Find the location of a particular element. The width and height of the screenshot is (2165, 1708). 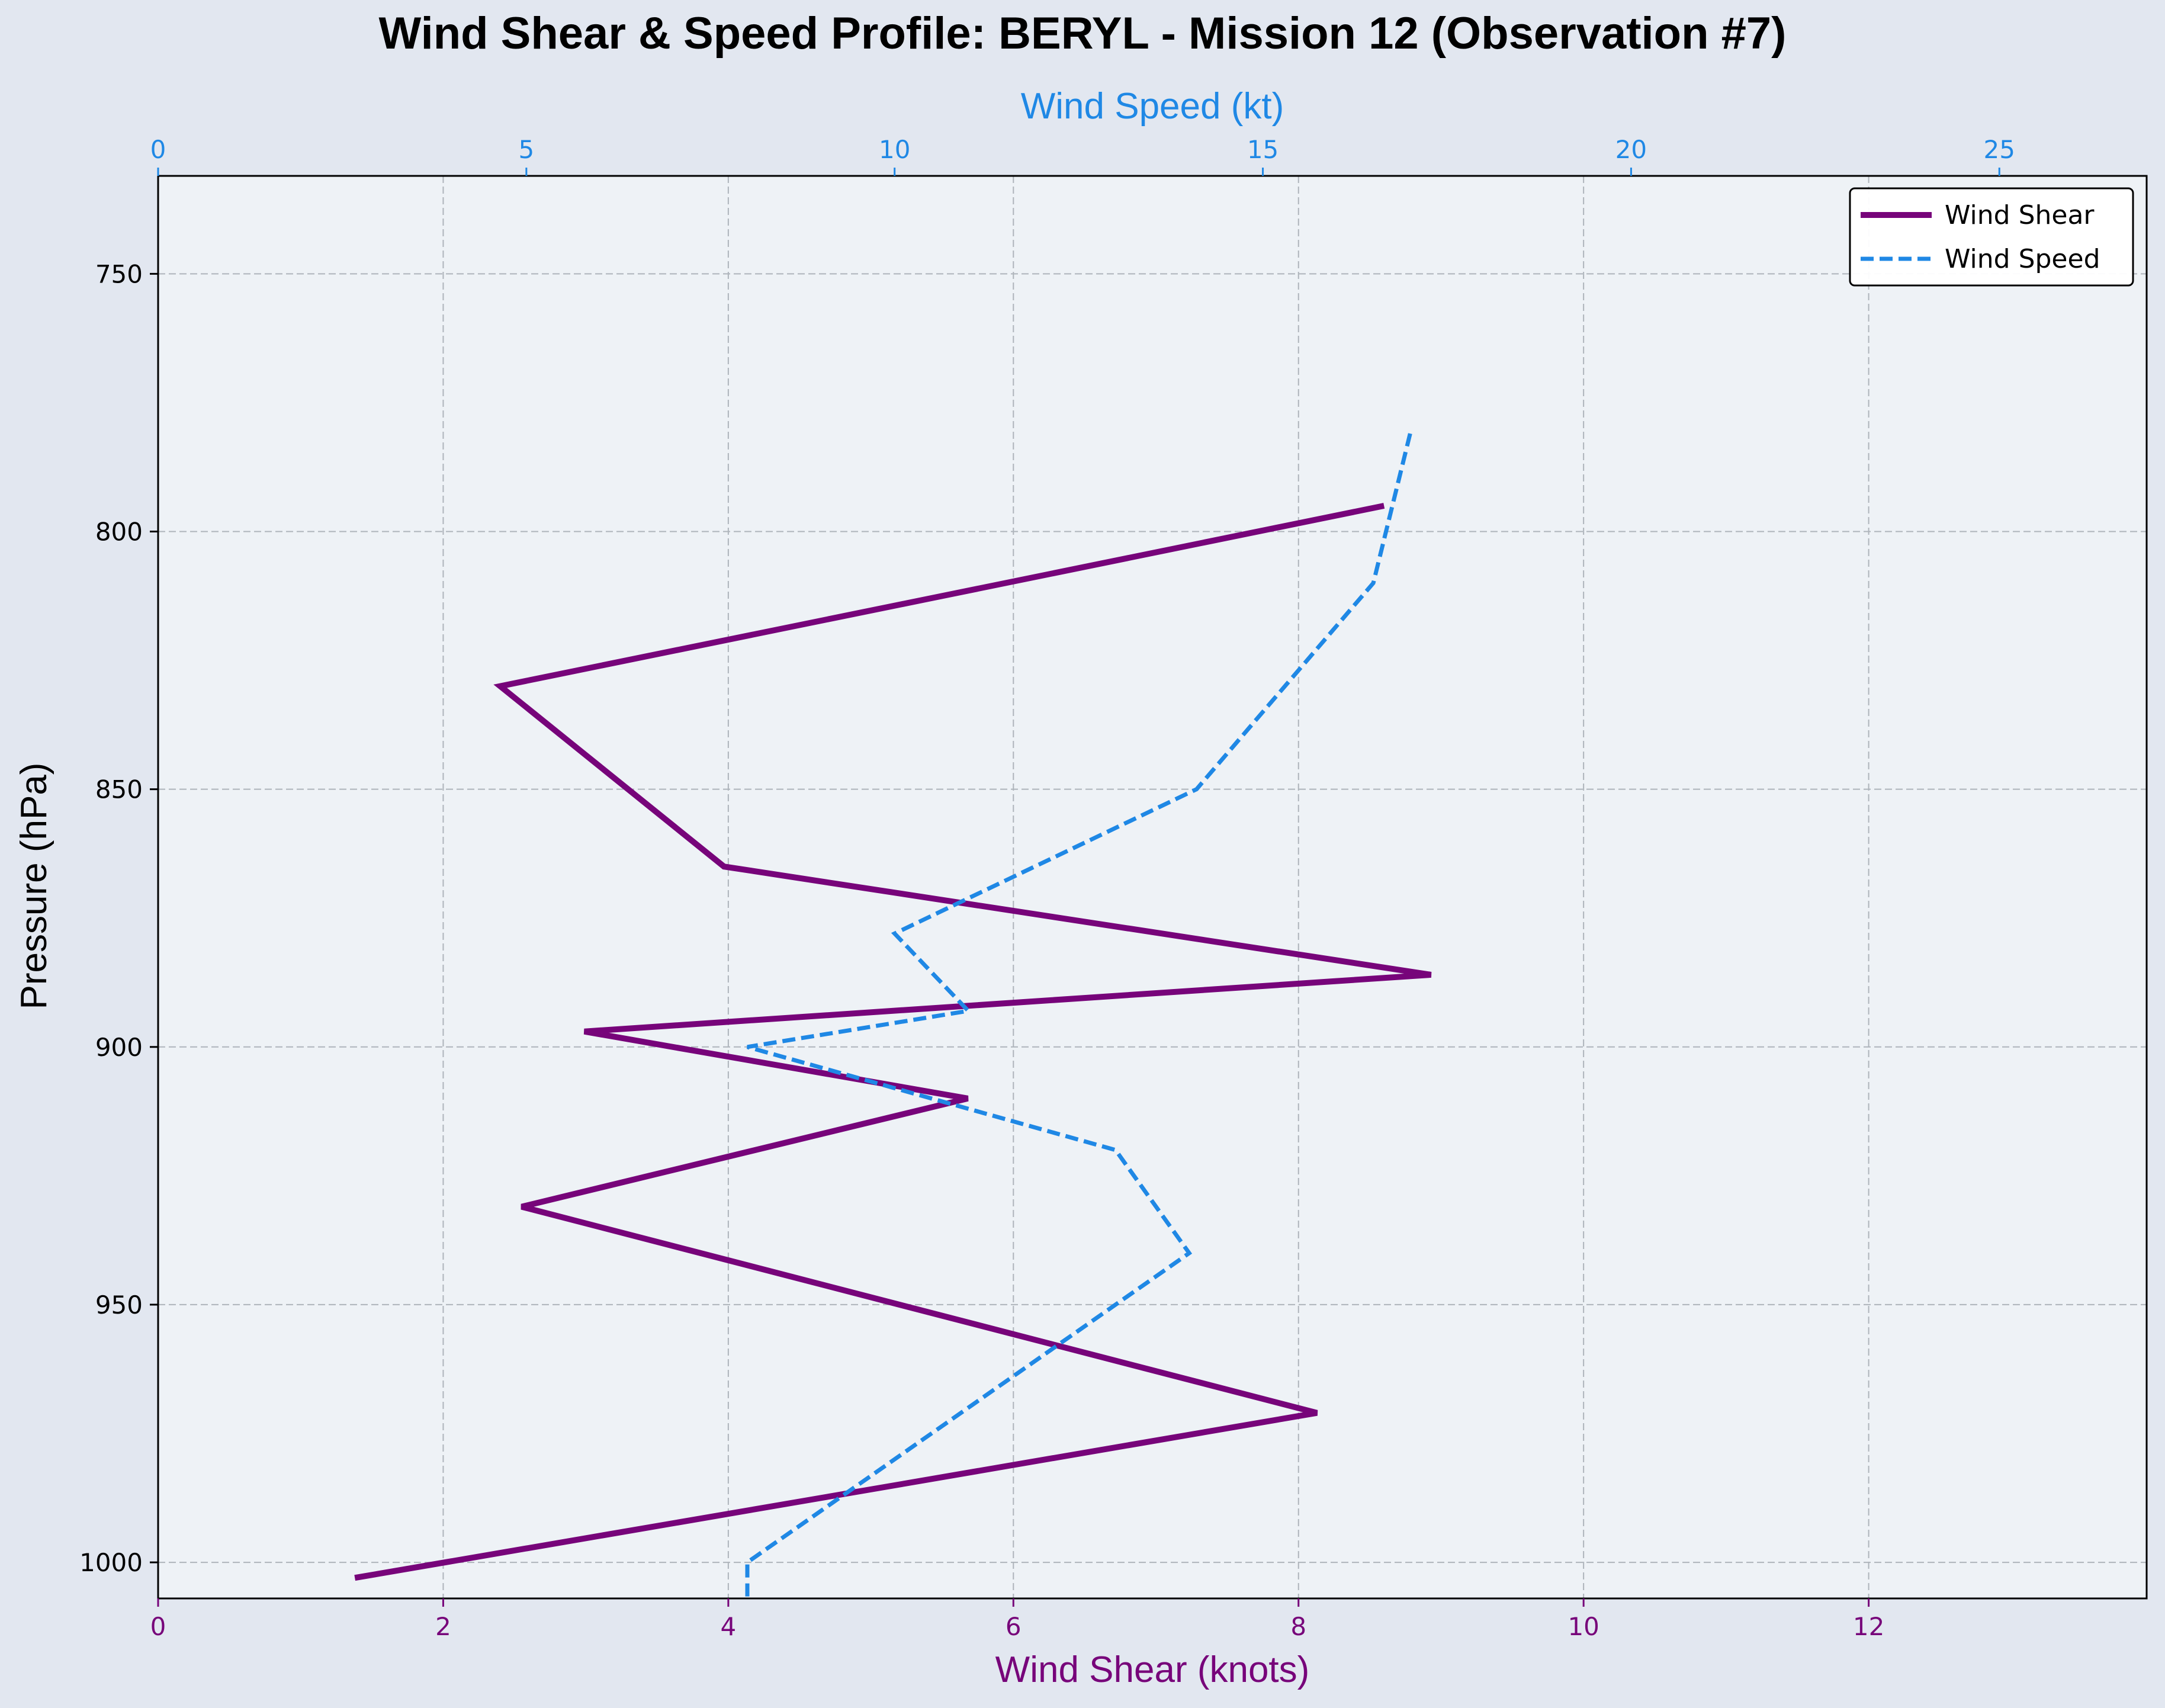

tick-label-x-top: 10 is located at coordinates (894, 149).